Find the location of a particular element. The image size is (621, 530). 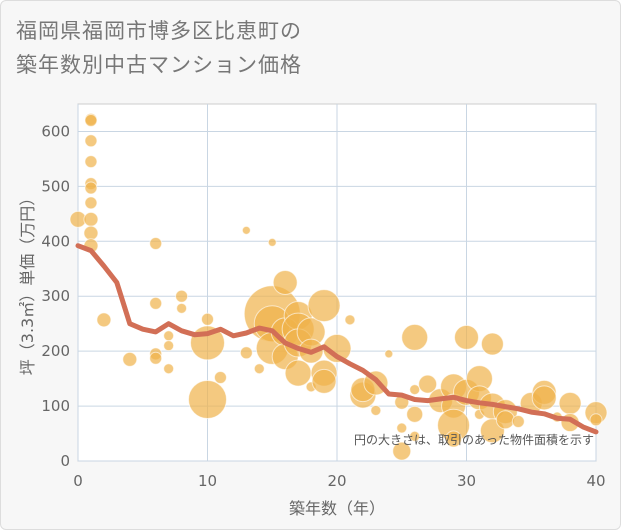

y-tick-label: 600 is located at coordinates (55, 131).